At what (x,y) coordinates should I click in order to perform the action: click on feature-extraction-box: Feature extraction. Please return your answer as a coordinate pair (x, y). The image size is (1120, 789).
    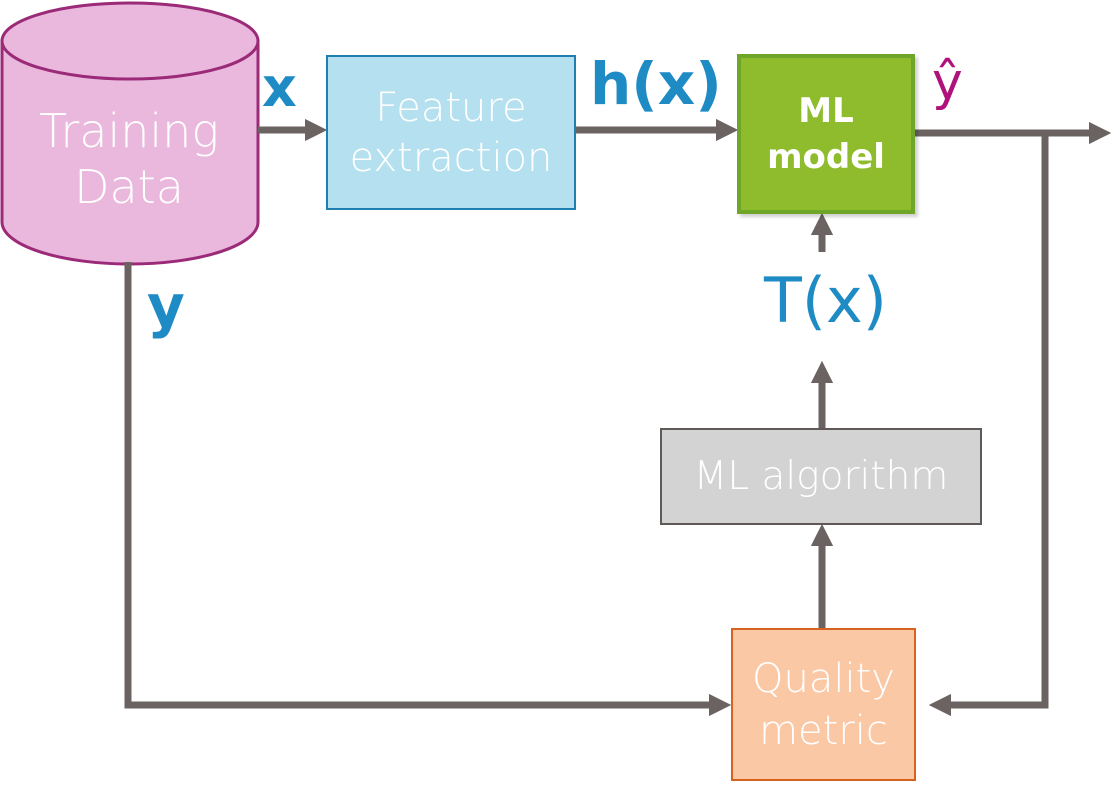
    Looking at the image, I should click on (451, 132).